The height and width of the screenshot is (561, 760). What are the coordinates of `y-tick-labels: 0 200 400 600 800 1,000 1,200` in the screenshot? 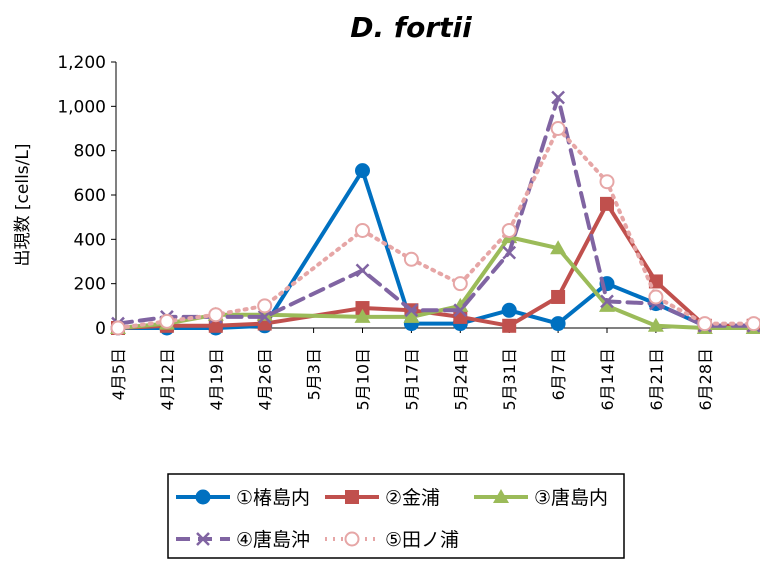 It's located at (81, 196).